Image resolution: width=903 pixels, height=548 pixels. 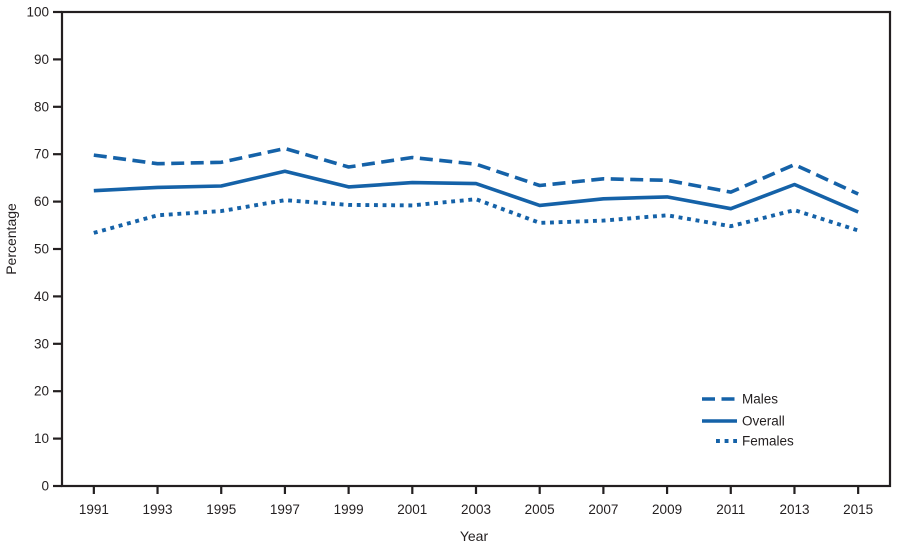 What do you see at coordinates (763, 421) in the screenshot?
I see `legend-overall-label: Overall` at bounding box center [763, 421].